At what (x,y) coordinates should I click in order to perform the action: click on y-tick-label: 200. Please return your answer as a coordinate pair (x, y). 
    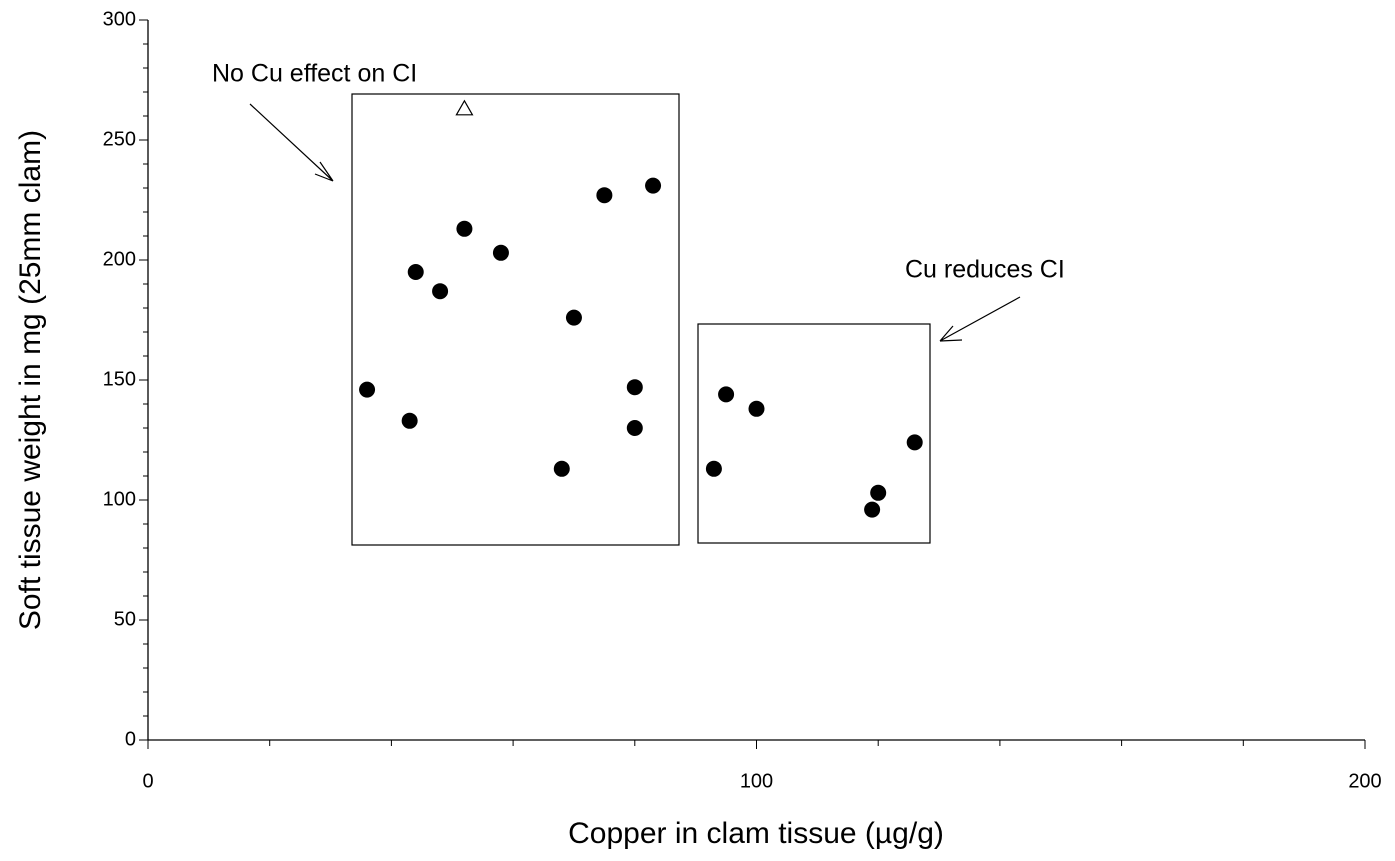
    Looking at the image, I should click on (119, 259).